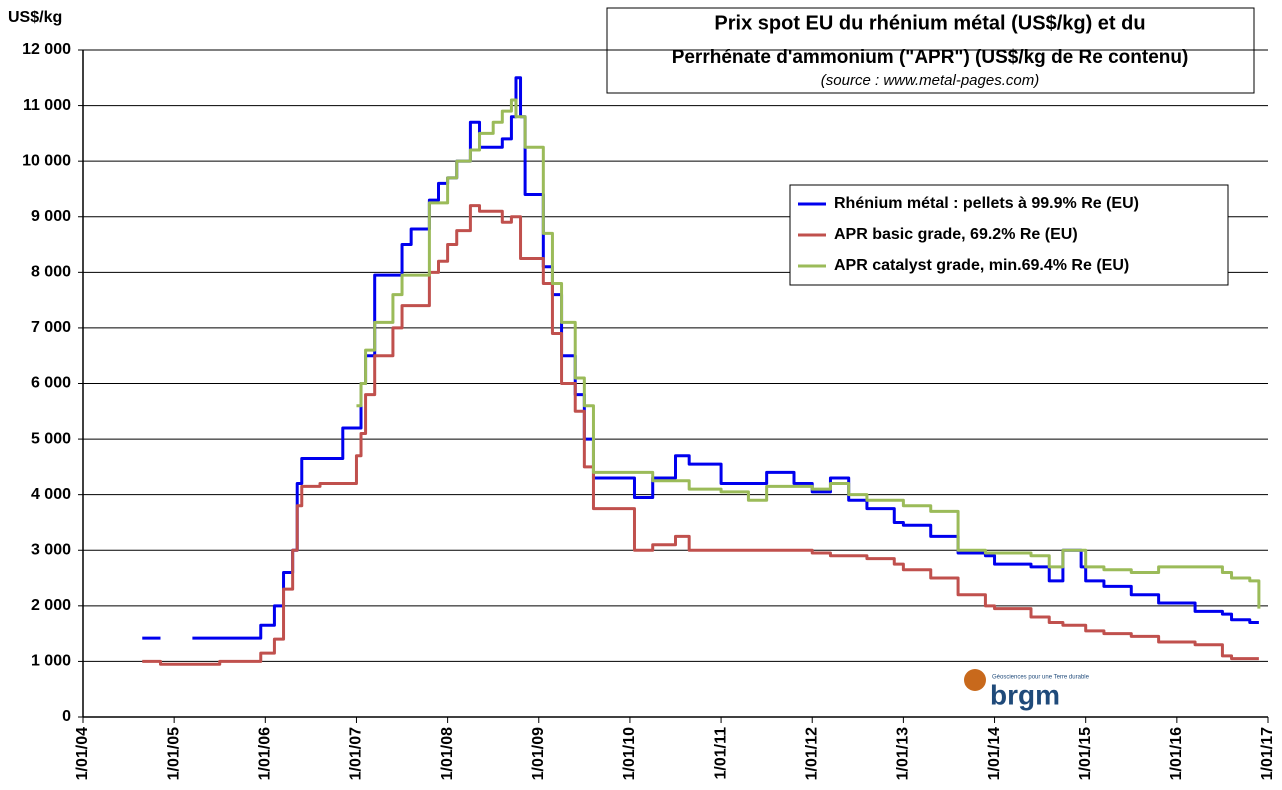  What do you see at coordinates (930, 80) in the screenshot?
I see `chart-subtitle: (source : www.metal-pages.com)` at bounding box center [930, 80].